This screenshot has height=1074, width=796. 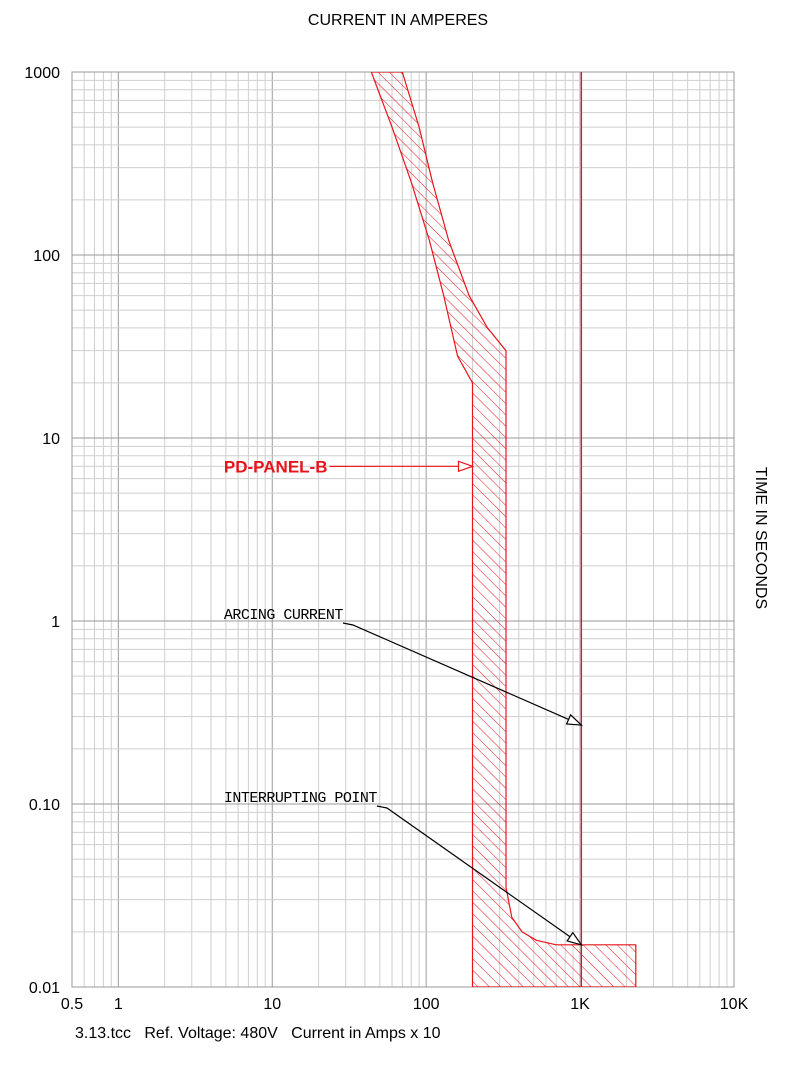 What do you see at coordinates (51, 439) in the screenshot?
I see `y-tick-label: 10` at bounding box center [51, 439].